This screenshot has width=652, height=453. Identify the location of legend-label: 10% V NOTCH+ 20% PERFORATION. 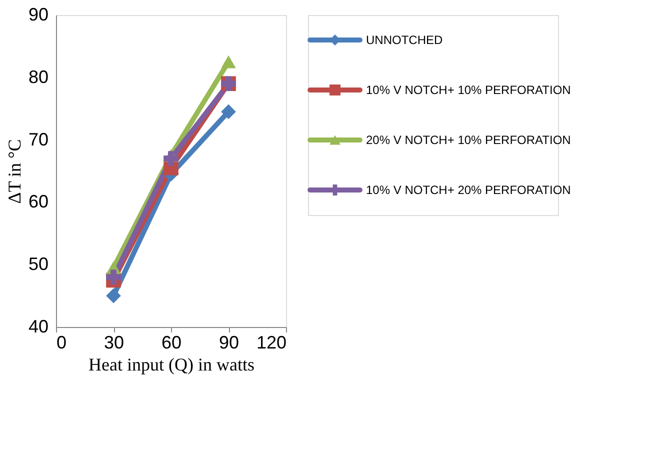
(468, 190).